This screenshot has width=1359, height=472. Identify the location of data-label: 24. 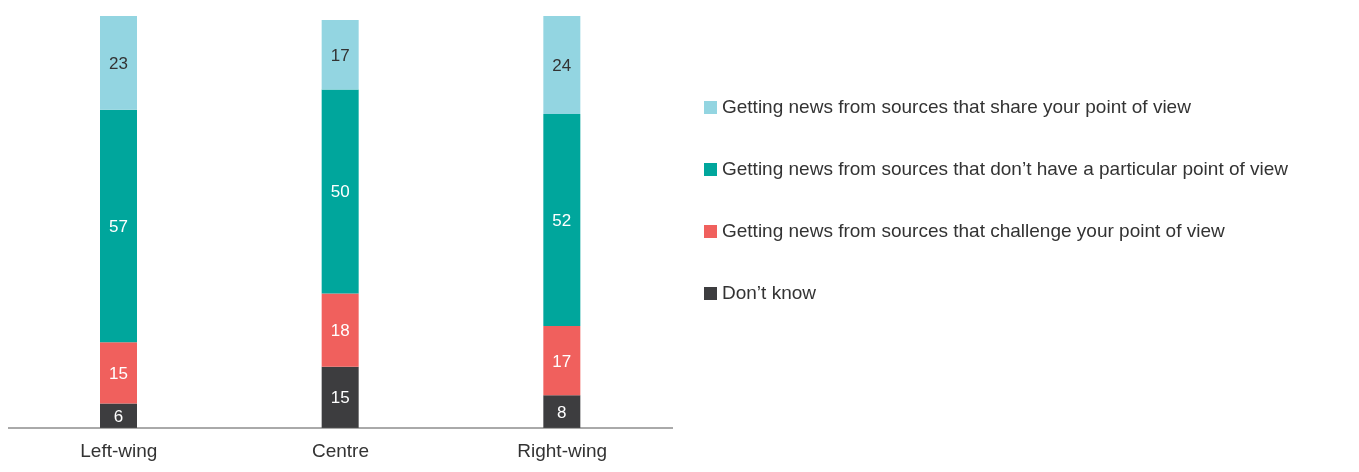
(562, 65).